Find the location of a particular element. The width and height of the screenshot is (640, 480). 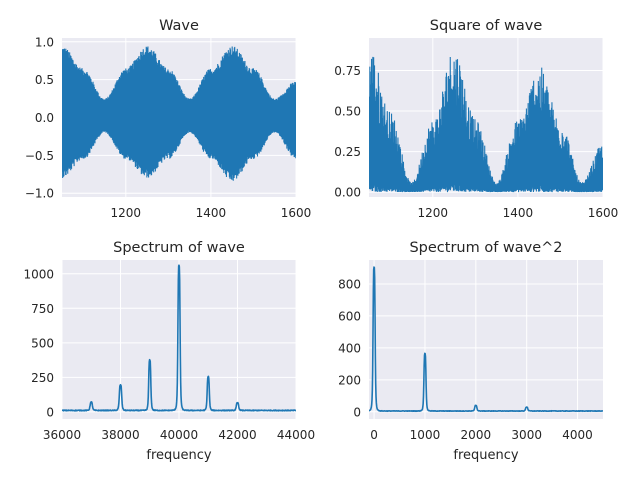

chart-title-spectrum2: Spectrum of wave^2 is located at coordinates (485, 248).